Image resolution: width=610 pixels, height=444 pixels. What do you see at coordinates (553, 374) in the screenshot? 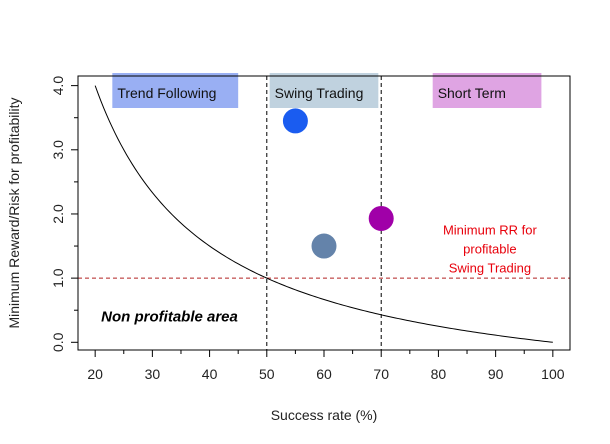
I see `x-tick-label-8: 100` at bounding box center [553, 374].